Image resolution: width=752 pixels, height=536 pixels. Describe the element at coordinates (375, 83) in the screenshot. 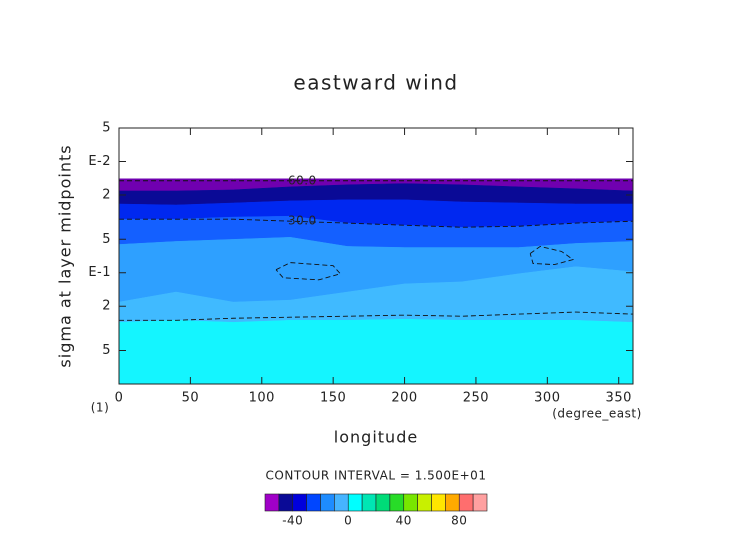

I see `chart-title: eastward wind` at that location.